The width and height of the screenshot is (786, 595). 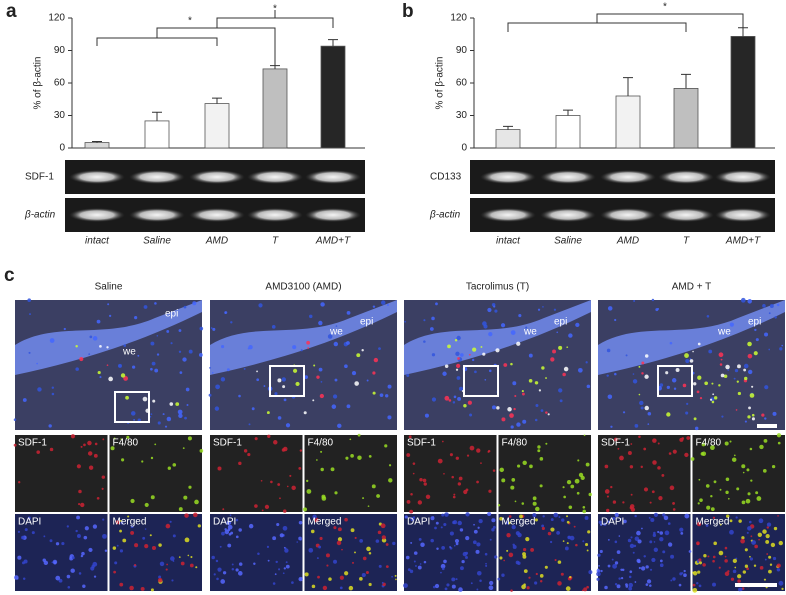 I want to click on y-tick-label: 90, so click(x=462, y=50).